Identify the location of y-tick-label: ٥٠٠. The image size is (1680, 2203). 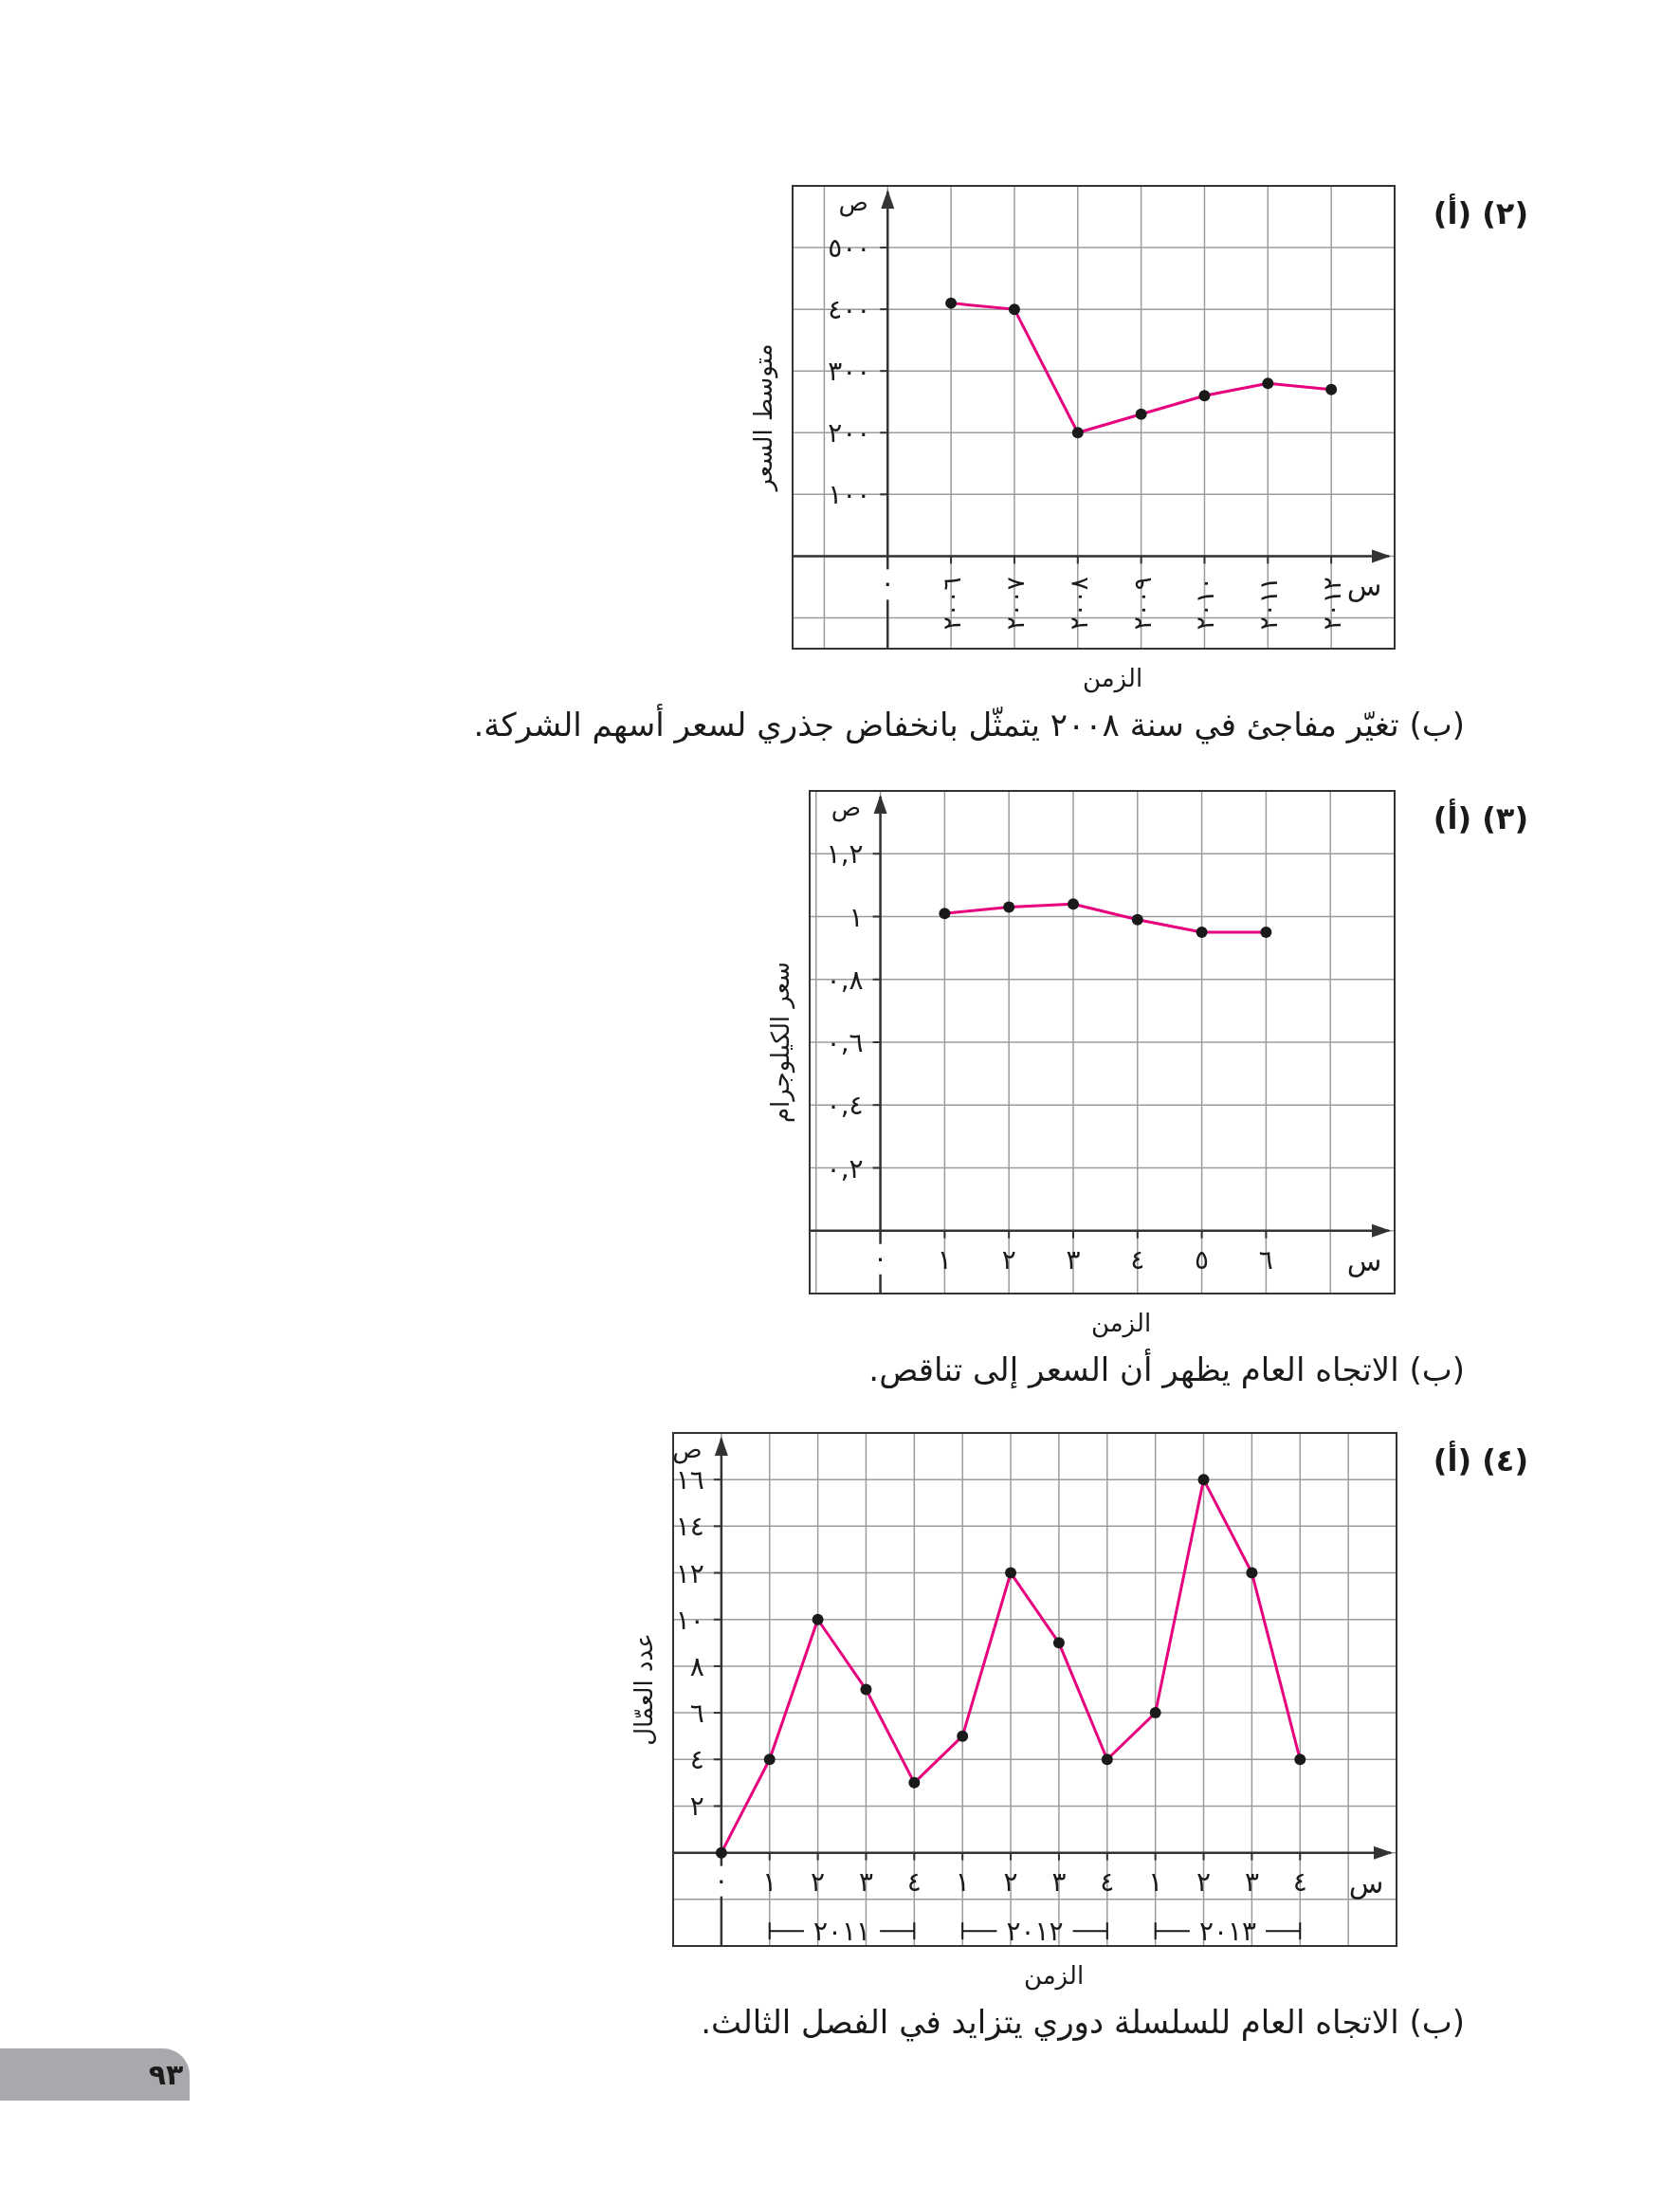
(849, 248).